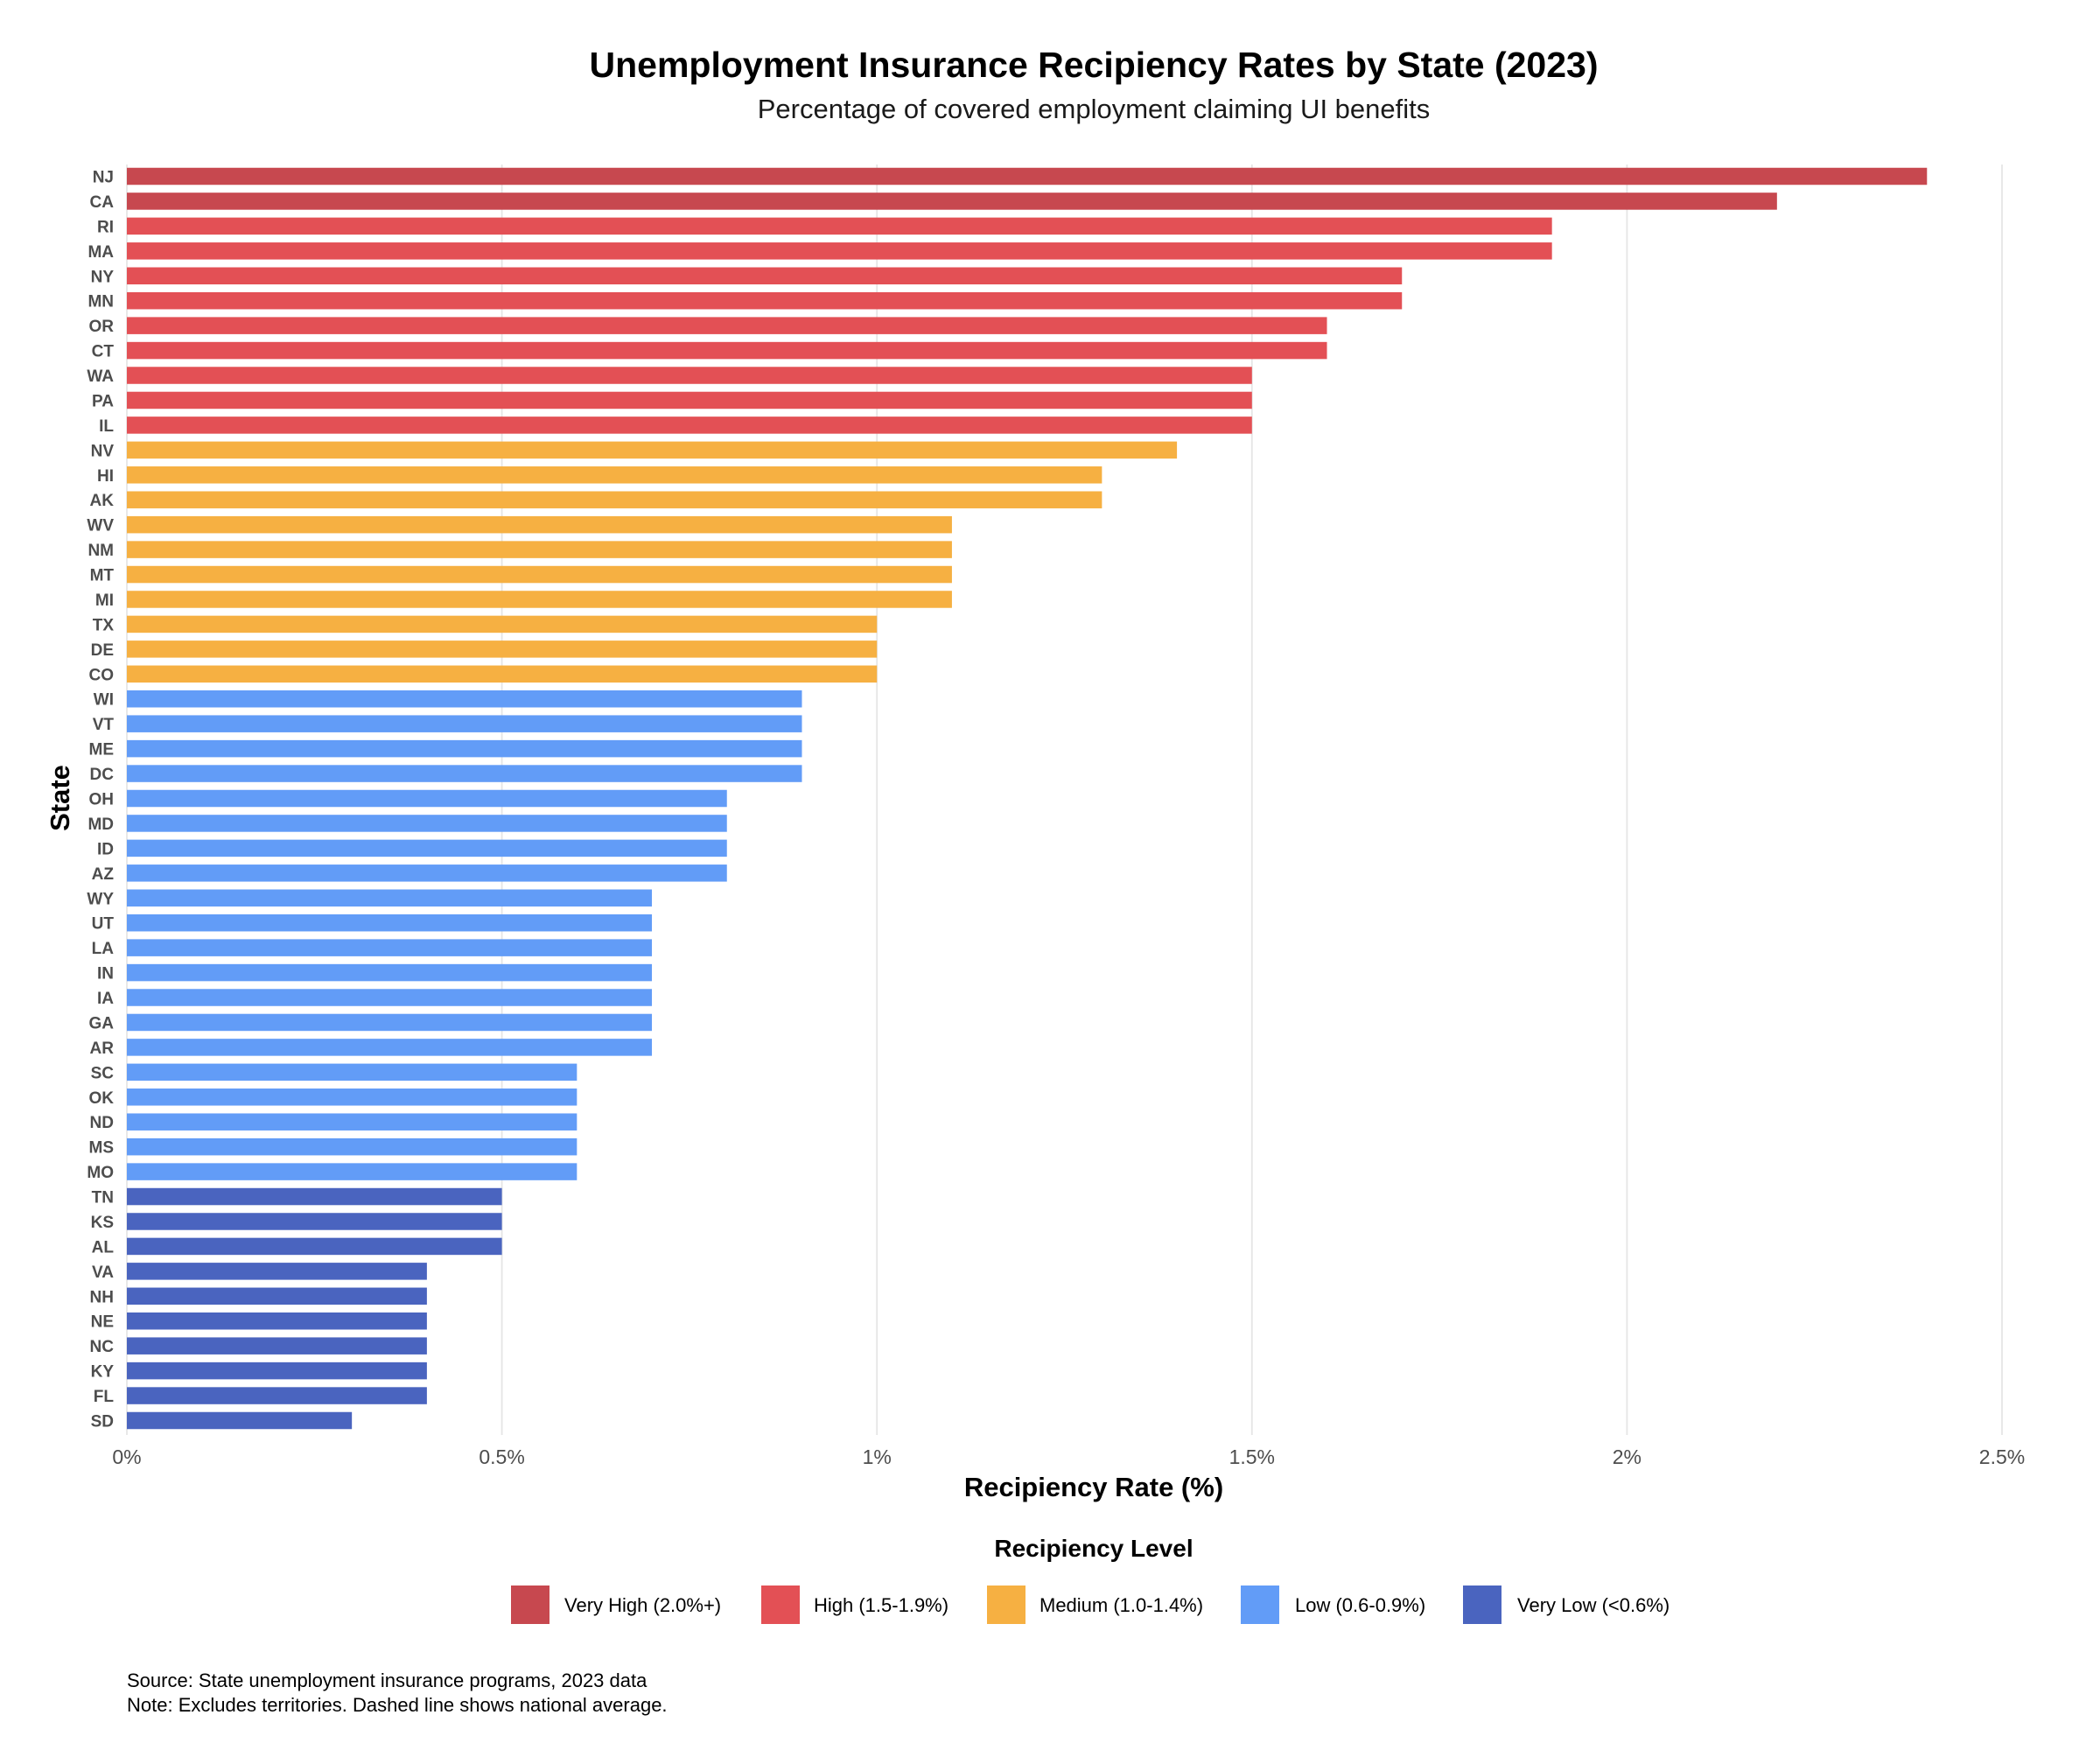  I want to click on y-tick-label: PA, so click(103, 401).